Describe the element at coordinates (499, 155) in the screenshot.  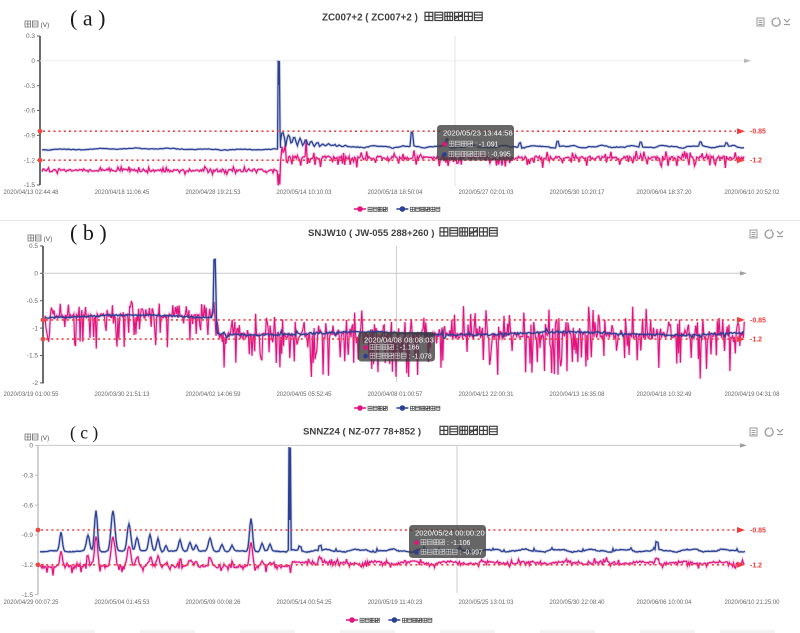
I see `svg-text:: -0.995: : -0.995` at that location.